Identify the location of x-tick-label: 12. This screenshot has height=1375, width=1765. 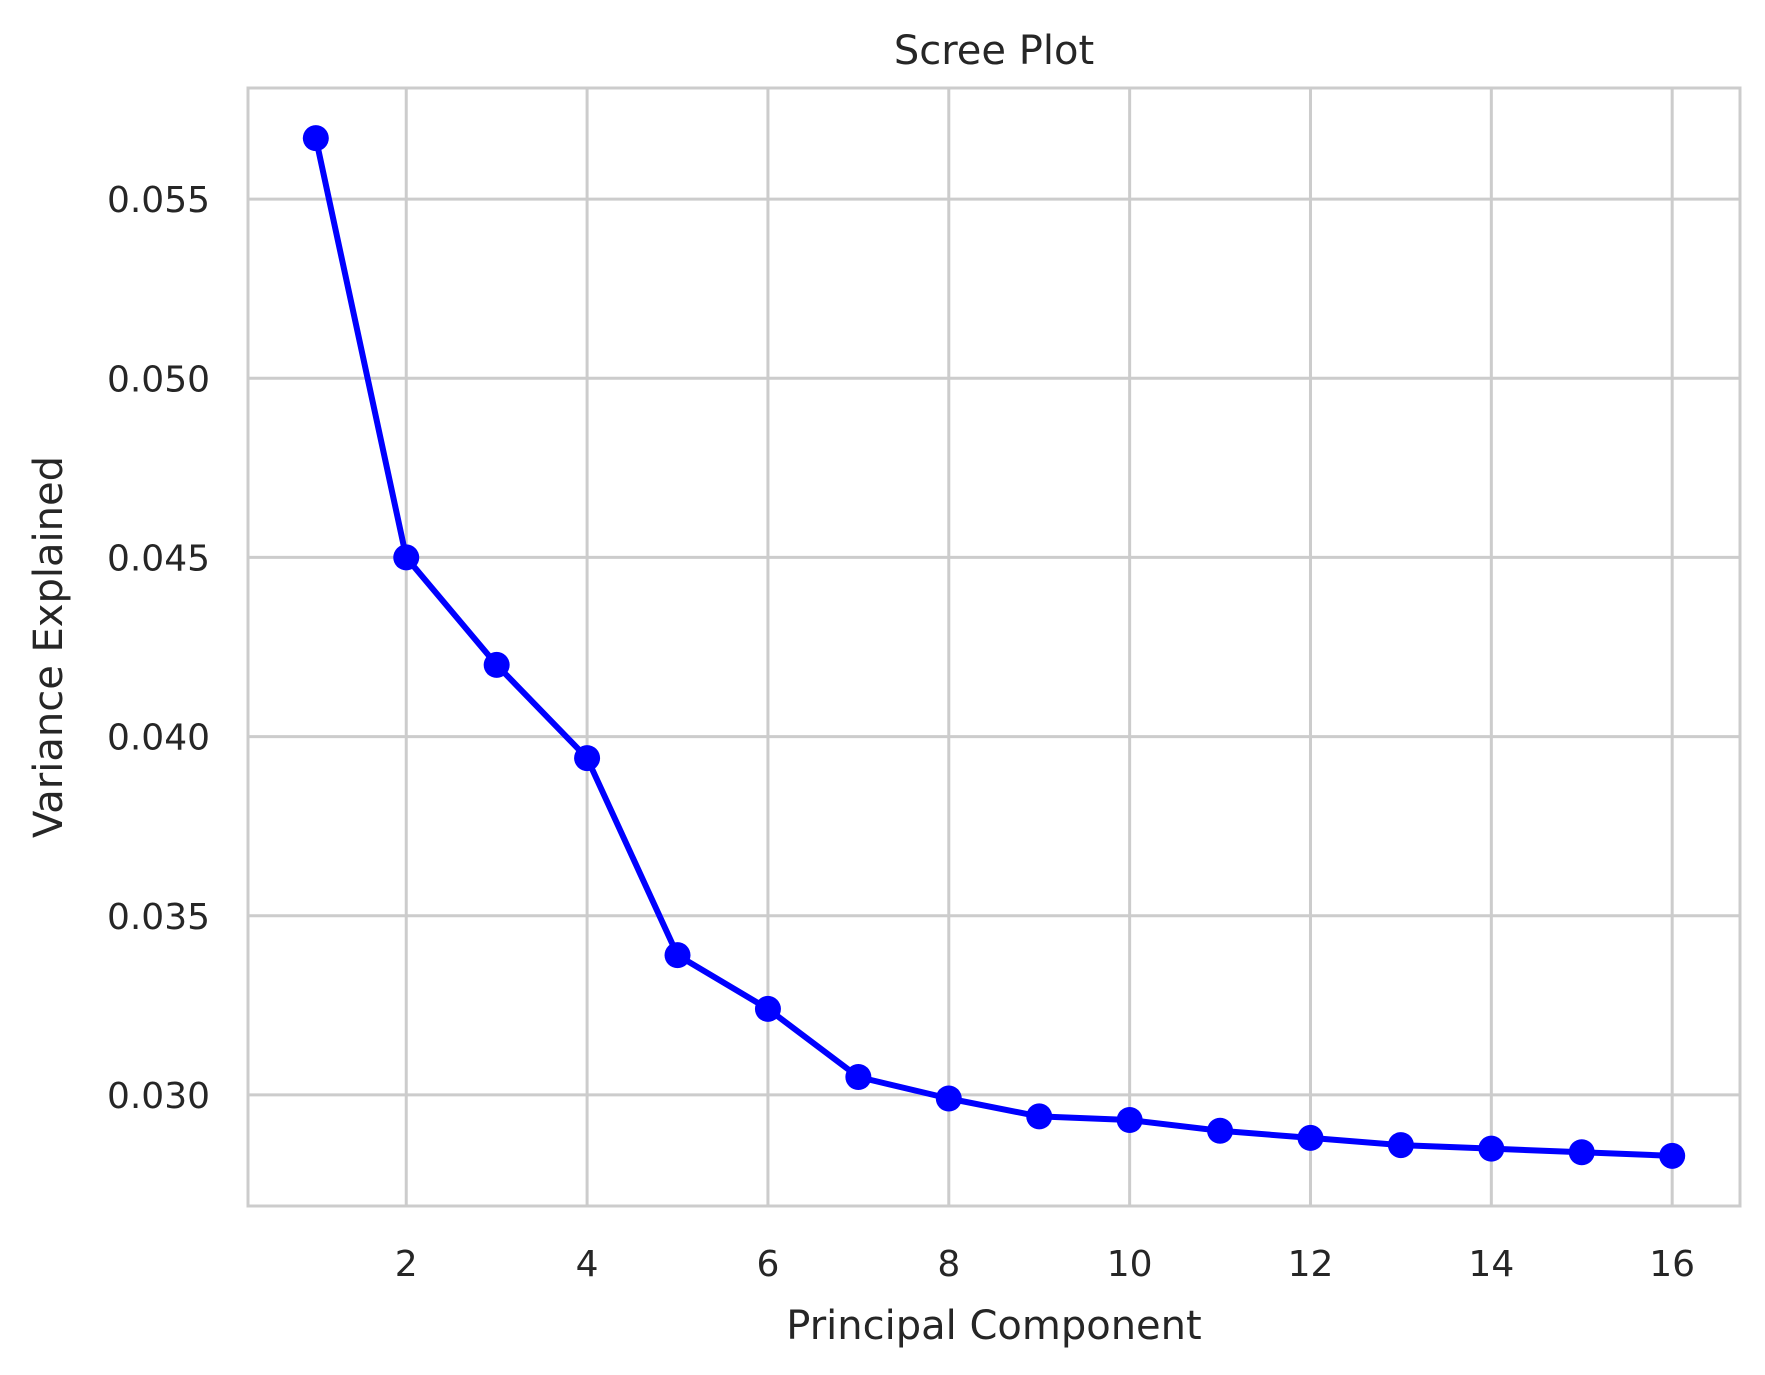
(1311, 1264).